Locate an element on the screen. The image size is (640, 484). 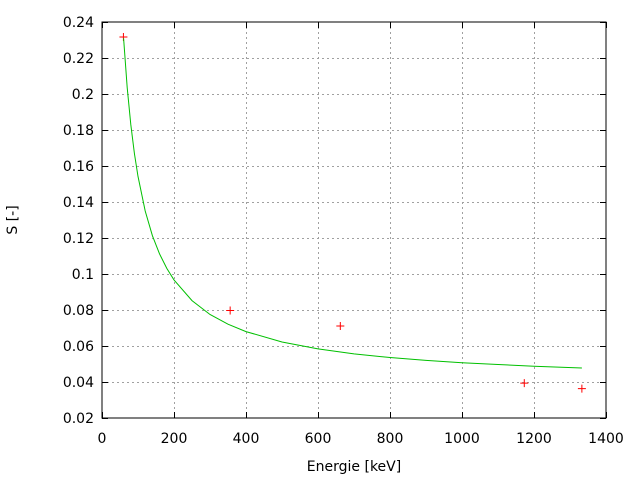
x-tick-label: 1000 is located at coordinates (462, 439).